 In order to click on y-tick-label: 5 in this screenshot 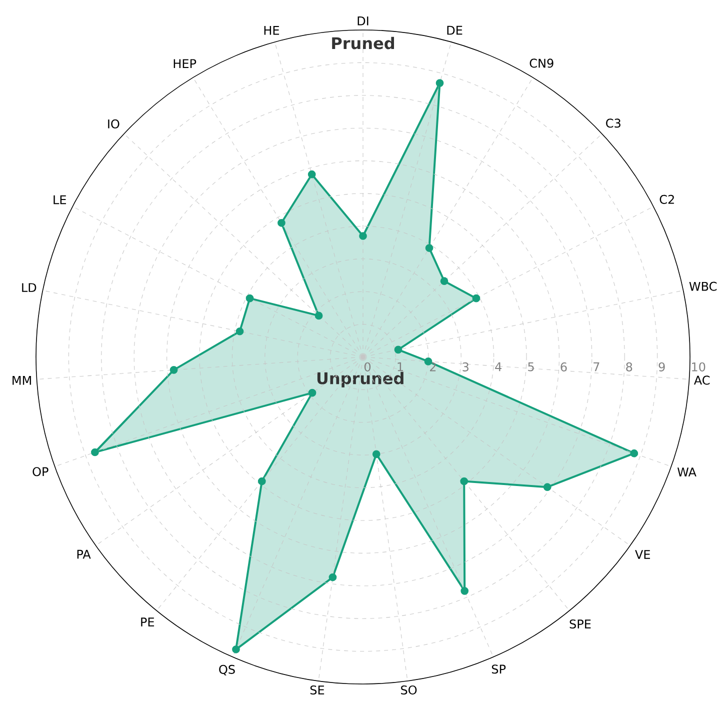, I will do `click(531, 367)`.